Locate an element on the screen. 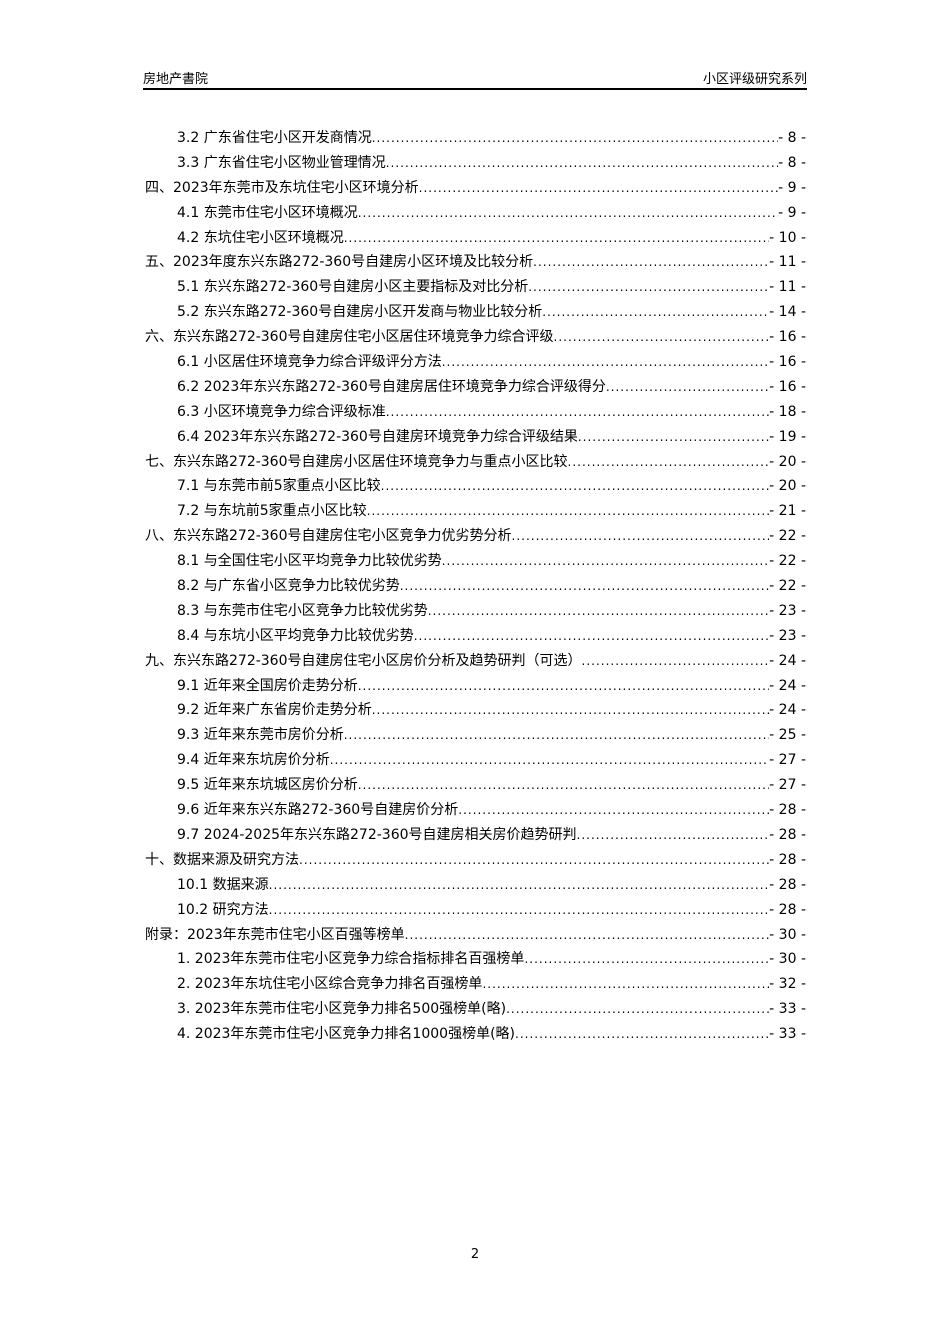  toc-entry: 4.1 东莞市住宅小区环境概况 - 9 - is located at coordinates (475, 213).